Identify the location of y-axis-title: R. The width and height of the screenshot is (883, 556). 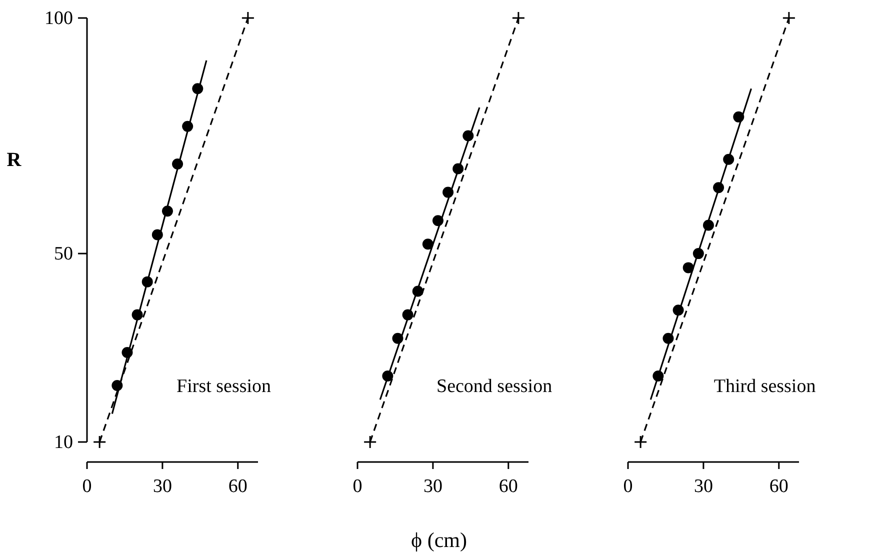
(14, 160).